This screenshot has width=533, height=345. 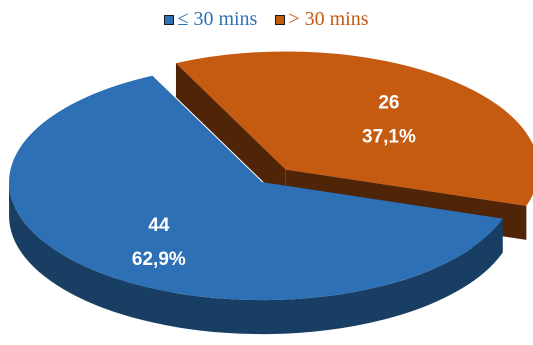 I want to click on legend-label-le-30: ≤ 30 mins, so click(x=217, y=19).